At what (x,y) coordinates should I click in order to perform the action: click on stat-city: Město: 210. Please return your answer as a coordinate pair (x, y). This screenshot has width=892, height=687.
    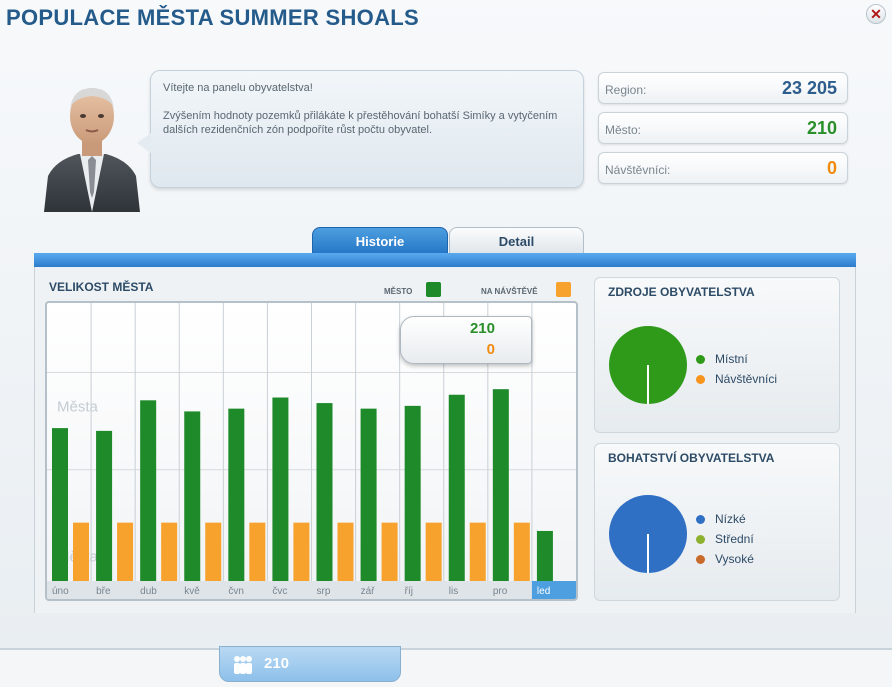
    Looking at the image, I should click on (723, 128).